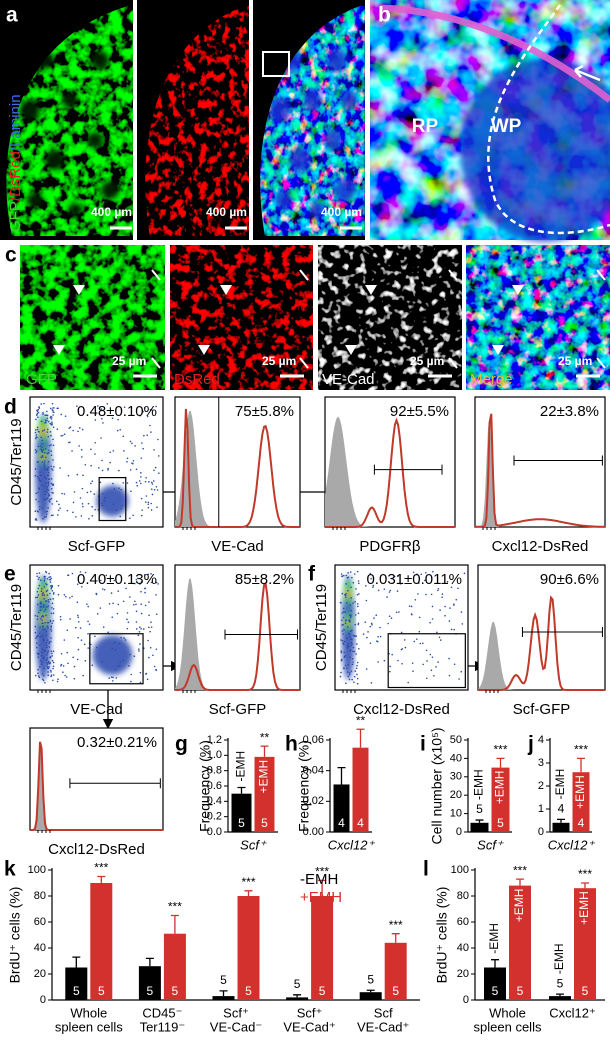 The width and height of the screenshot is (610, 1049). What do you see at coordinates (86, 641) in the screenshot?
I see `flow-plot: 0.40±0.13% VE-Cad CD45/Ter119` at bounding box center [86, 641].